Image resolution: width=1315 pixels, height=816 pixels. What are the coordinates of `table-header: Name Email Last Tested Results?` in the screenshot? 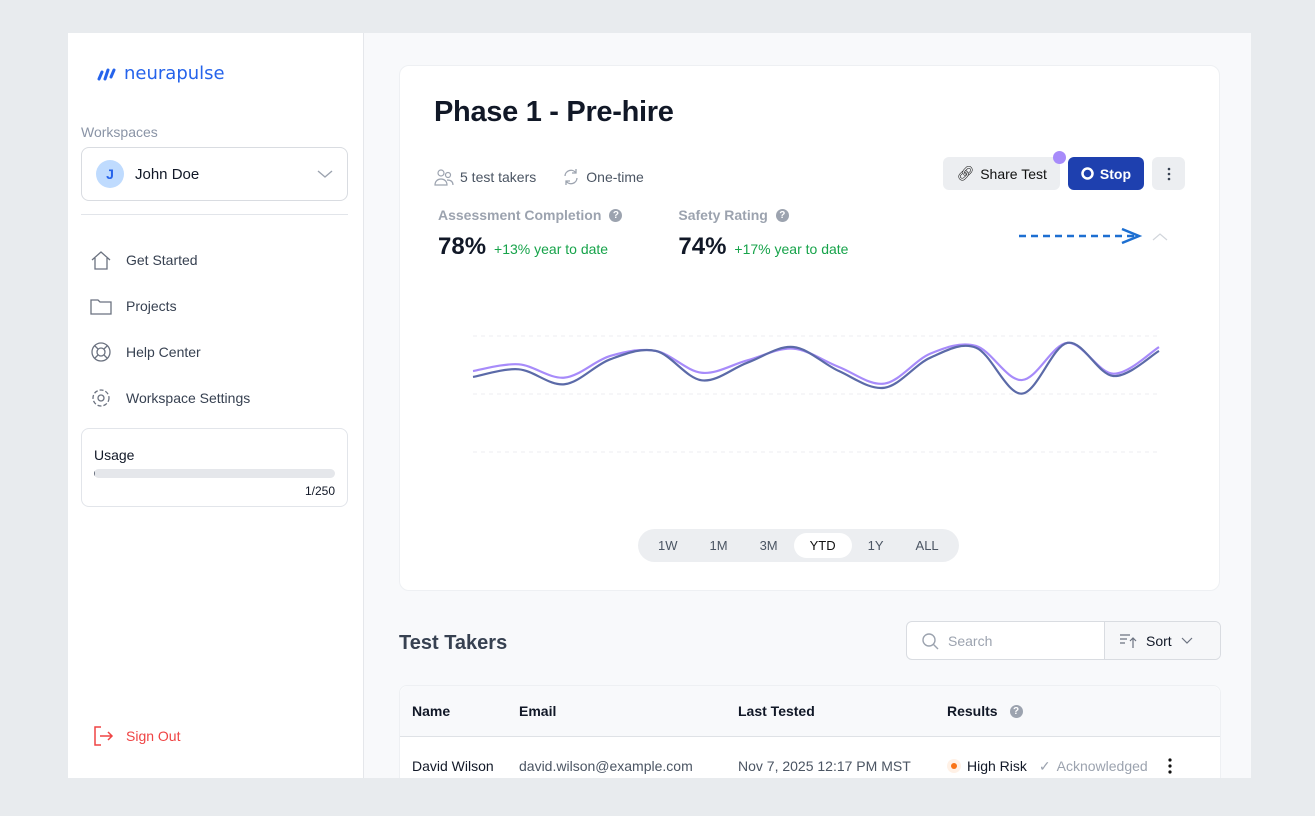 It's located at (810, 711).